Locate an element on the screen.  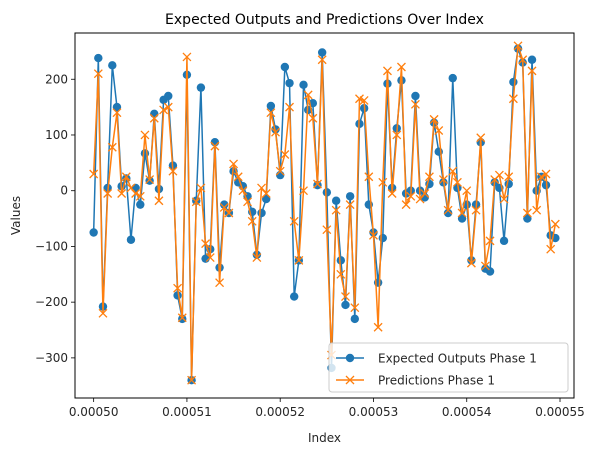
legend-entry-expected: Expected Outputs Phase 1 is located at coordinates (436, 359).